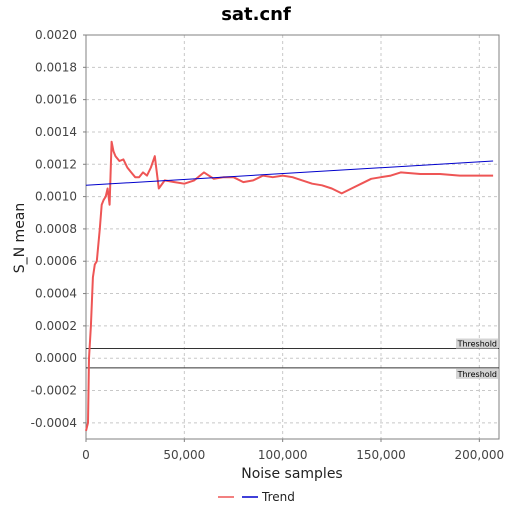 The image size is (512, 512). Describe the element at coordinates (292, 358) in the screenshot. I see `thresholds: Threshold Threshold` at that location.